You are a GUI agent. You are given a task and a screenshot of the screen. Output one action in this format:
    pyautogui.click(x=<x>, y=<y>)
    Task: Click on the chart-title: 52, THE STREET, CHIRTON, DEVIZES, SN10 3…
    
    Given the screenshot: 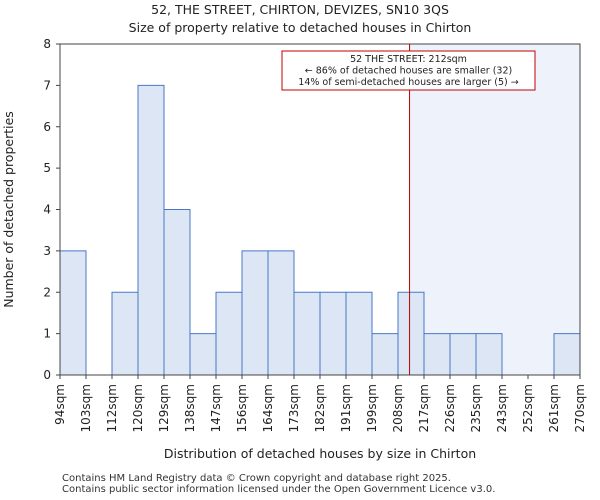 What is the action you would take?
    pyautogui.click(x=300, y=9)
    